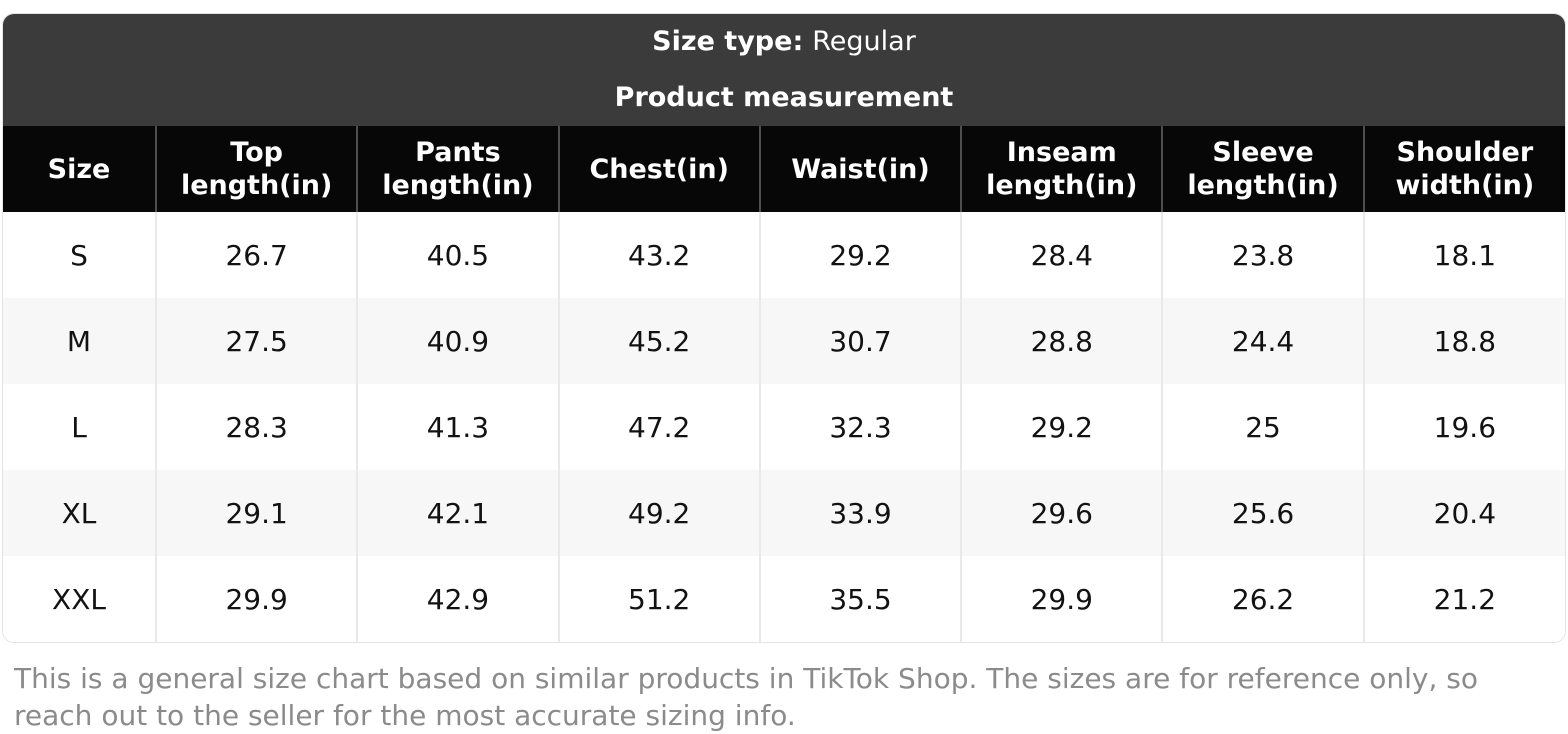 This screenshot has width=1568, height=734. I want to click on size-cell: XXL, so click(79, 599).